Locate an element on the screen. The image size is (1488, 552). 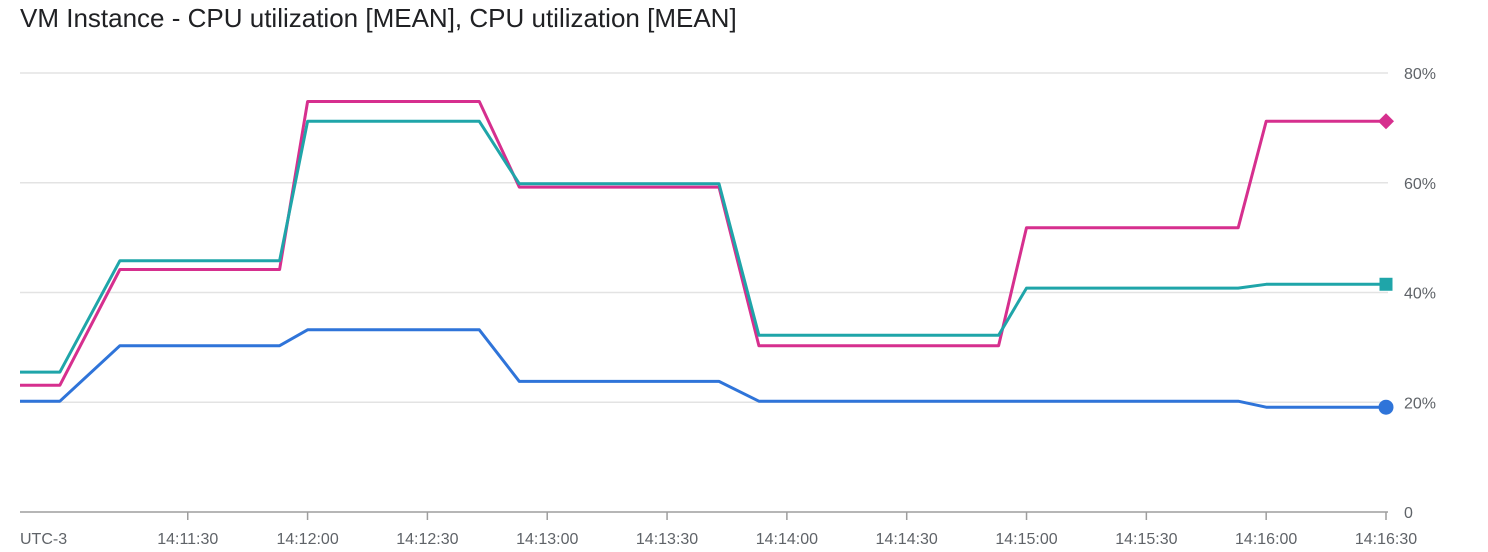
y-tick-label: 60% is located at coordinates (1420, 184).